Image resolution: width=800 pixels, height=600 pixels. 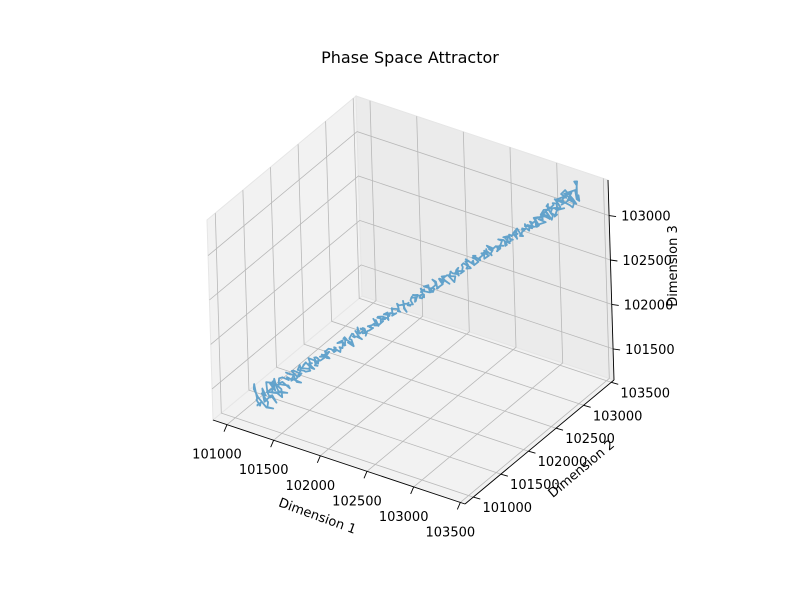 I want to click on x-tick-label: 102000, so click(x=311, y=486).